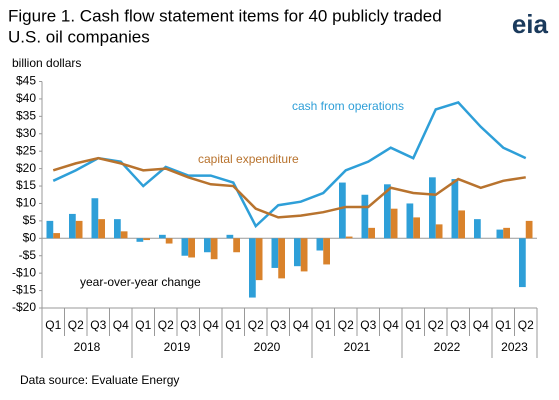  Describe the element at coordinates (26, 168) in the screenshot. I see `y-tick-label: $20` at that location.